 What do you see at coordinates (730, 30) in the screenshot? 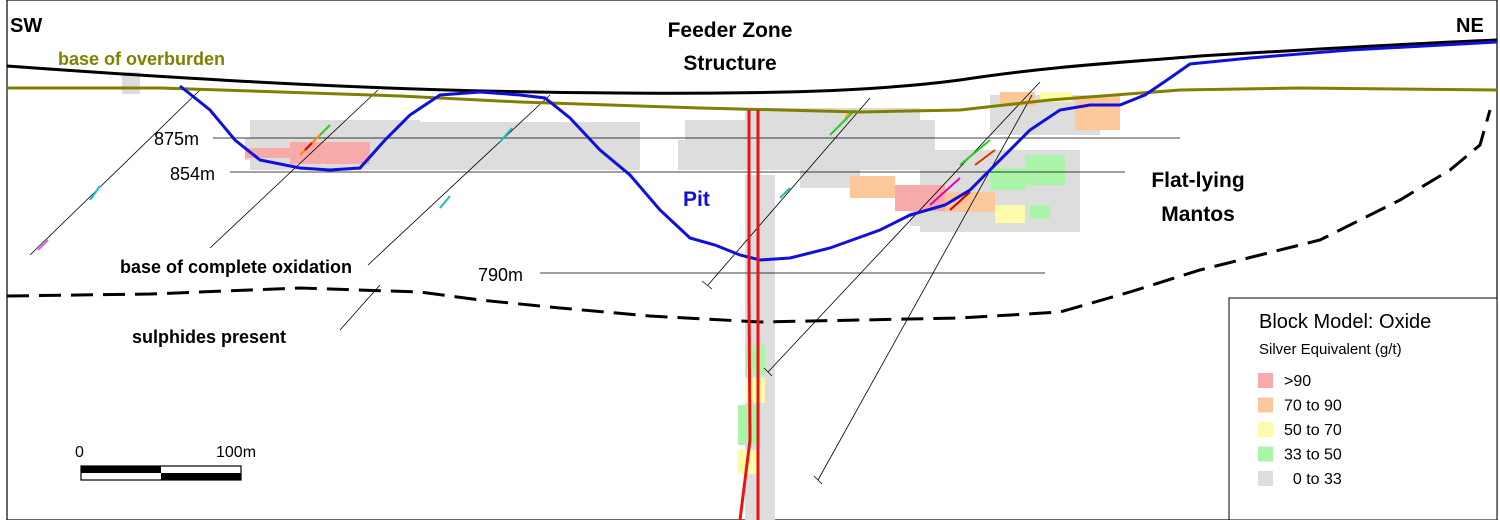
I see `feeder-zone-label-line1: Feeder Zone` at bounding box center [730, 30].